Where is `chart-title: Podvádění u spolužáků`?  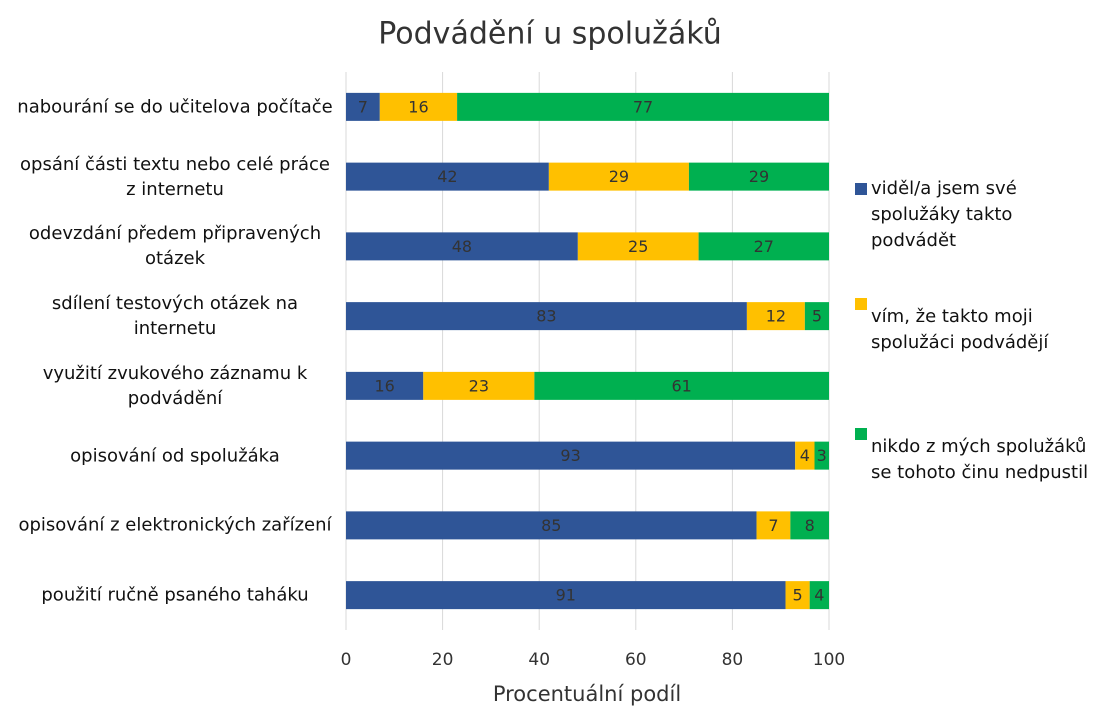
chart-title: Podvádění u spolužáků is located at coordinates (549, 34).